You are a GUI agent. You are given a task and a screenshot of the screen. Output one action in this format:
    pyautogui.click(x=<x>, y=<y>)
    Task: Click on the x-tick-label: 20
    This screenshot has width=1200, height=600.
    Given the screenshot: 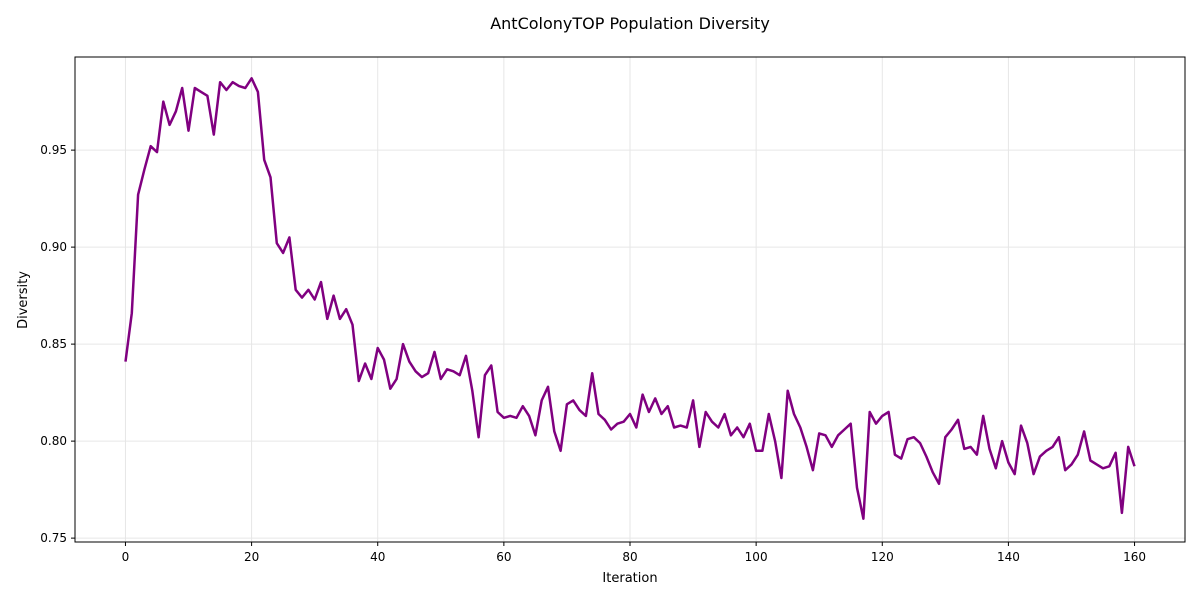 What is the action you would take?
    pyautogui.click(x=251, y=557)
    